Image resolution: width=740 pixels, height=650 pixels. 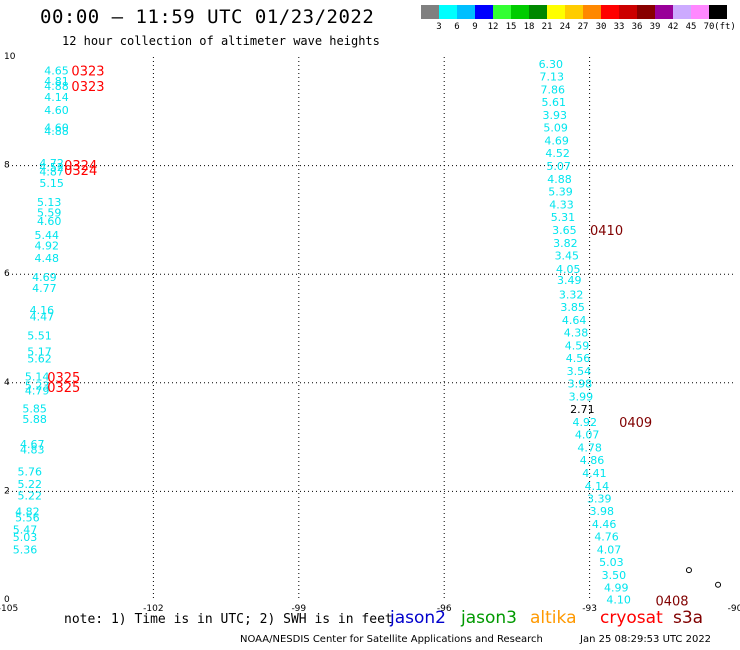 What do you see at coordinates (553, 618) in the screenshot?
I see `satellite-label-altika: altika` at bounding box center [553, 618].